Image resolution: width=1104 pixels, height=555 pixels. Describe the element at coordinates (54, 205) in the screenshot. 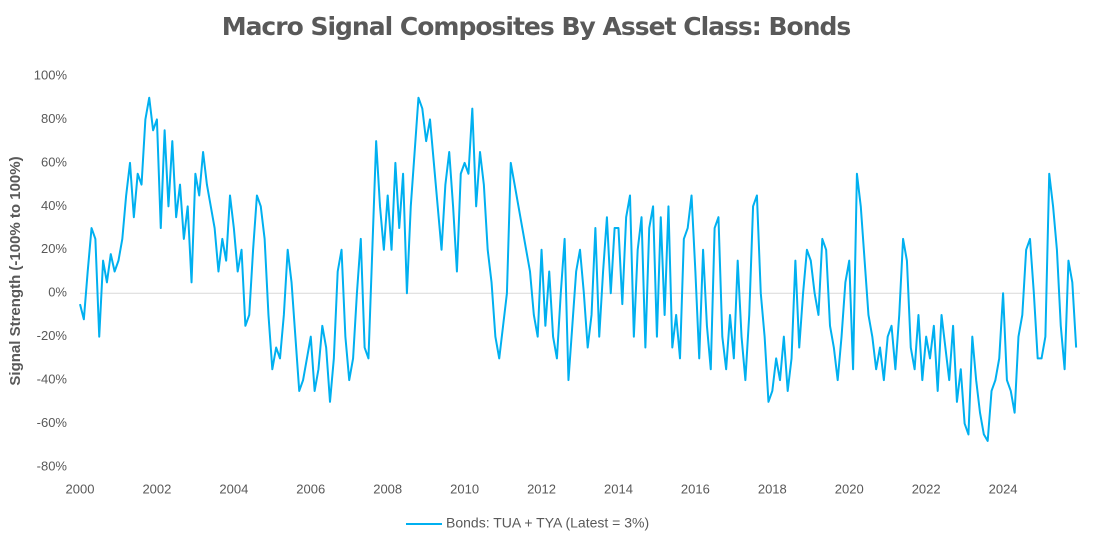

I see `y-tick-label: 40%` at that location.